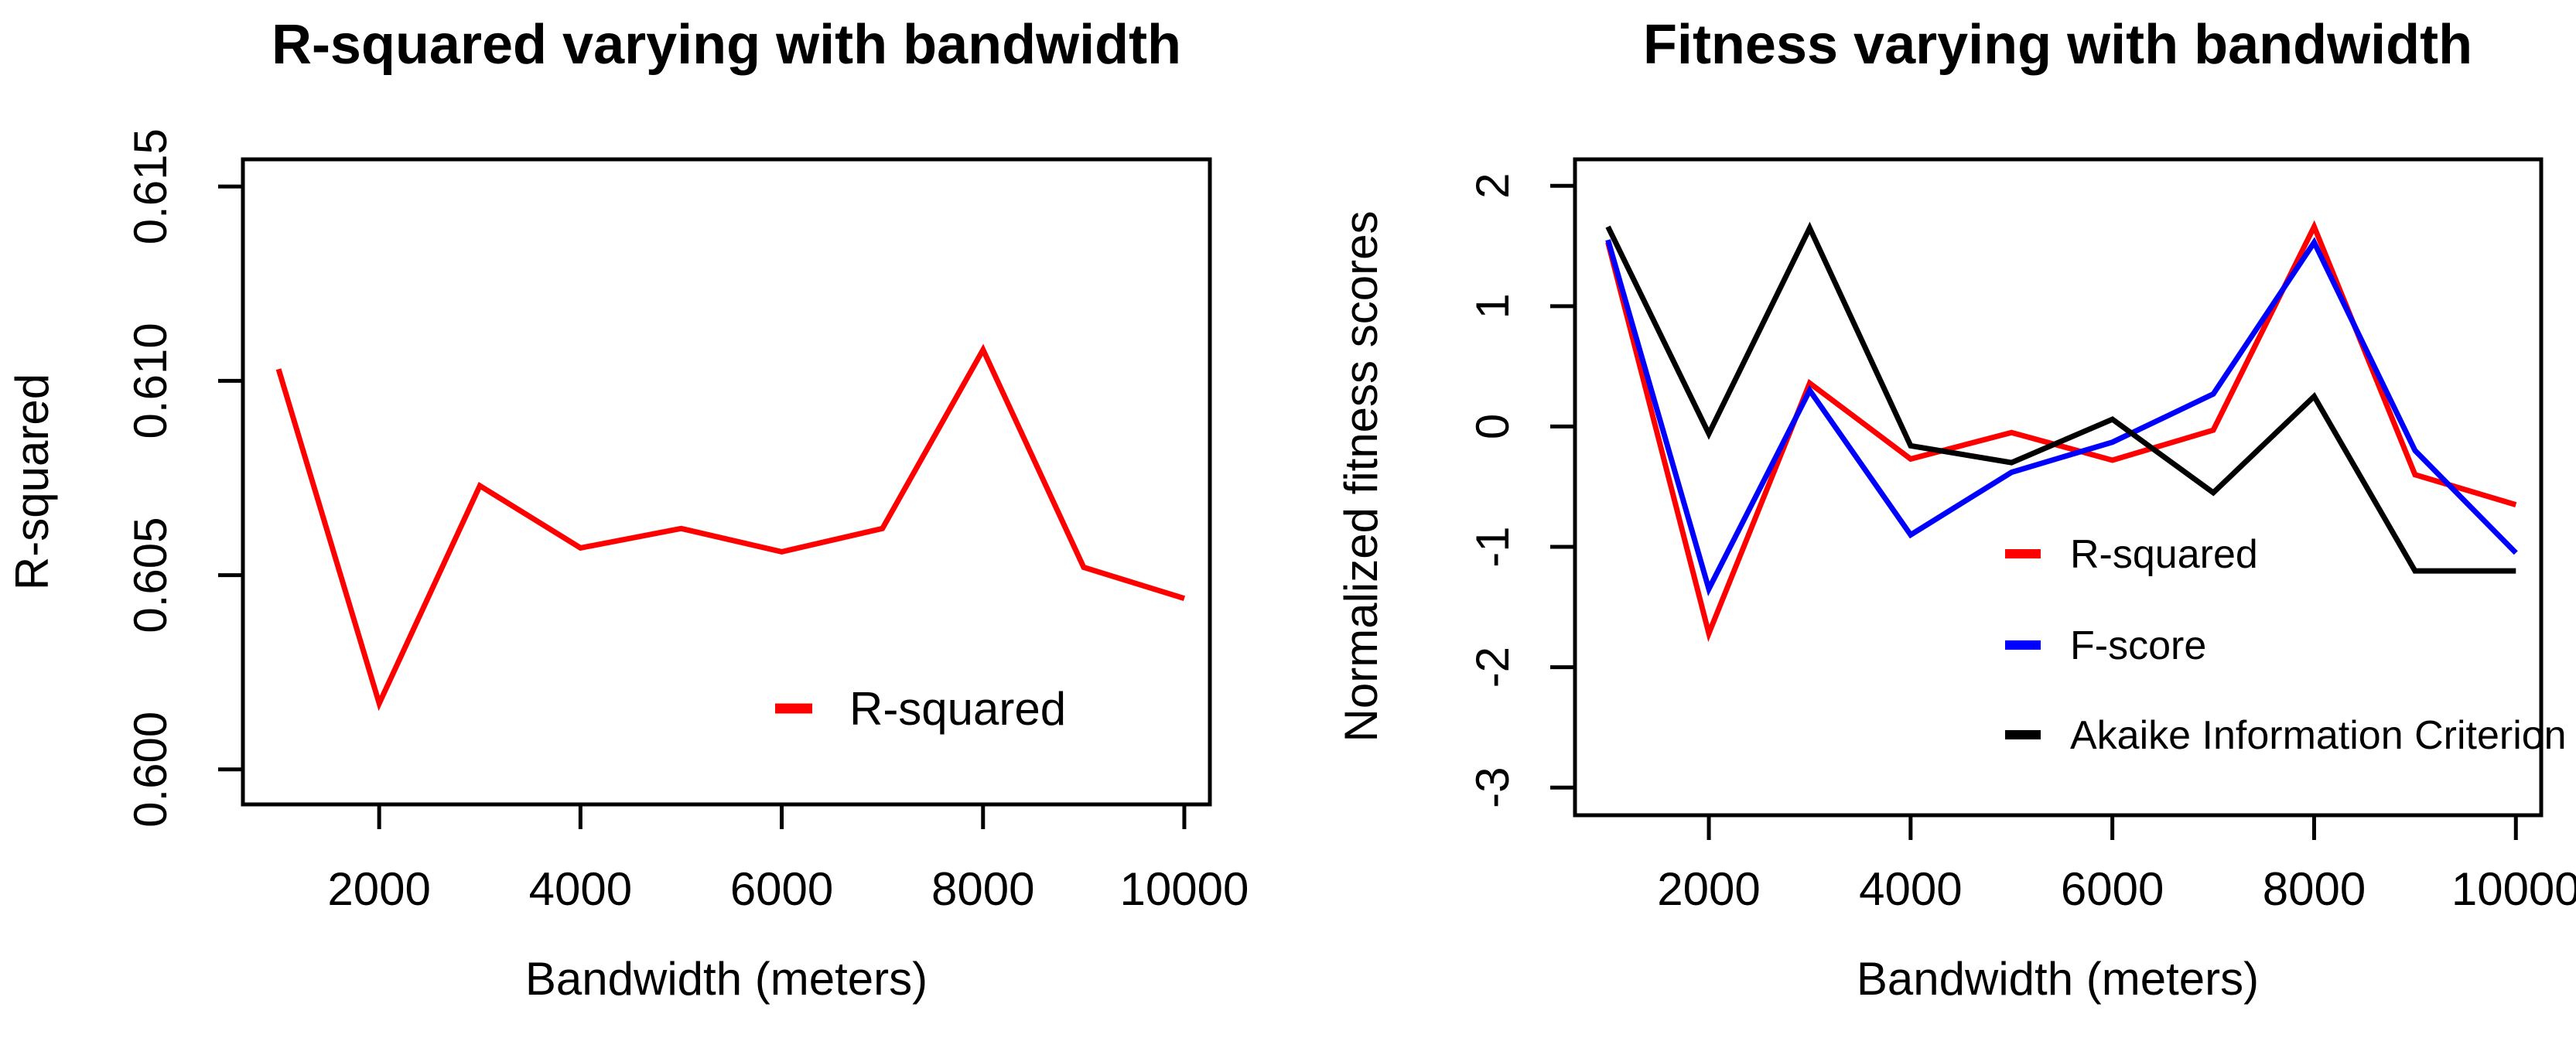  Describe the element at coordinates (2060, 397) in the screenshot. I see `series-line-akaike-information-criterion` at that location.